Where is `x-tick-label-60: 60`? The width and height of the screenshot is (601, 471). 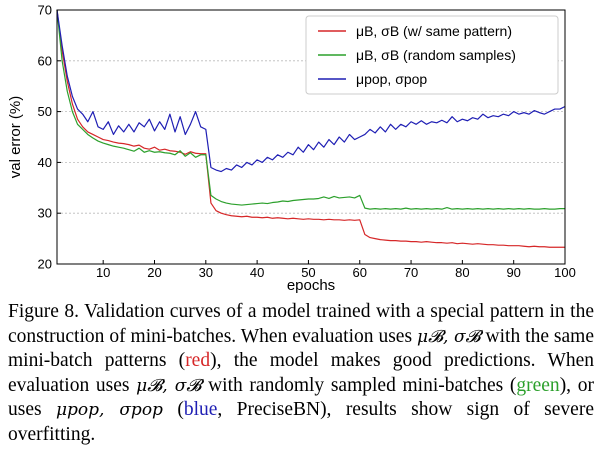
x-tick-label-60: 60 is located at coordinates (360, 272).